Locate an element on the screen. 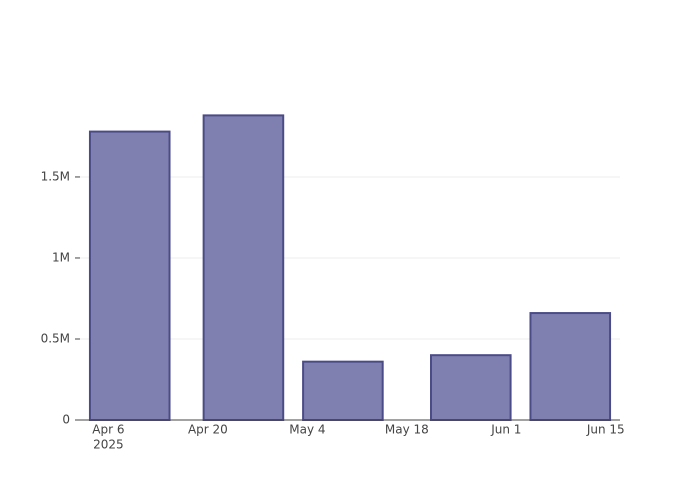  x-tick-label: May 4 is located at coordinates (307, 430).